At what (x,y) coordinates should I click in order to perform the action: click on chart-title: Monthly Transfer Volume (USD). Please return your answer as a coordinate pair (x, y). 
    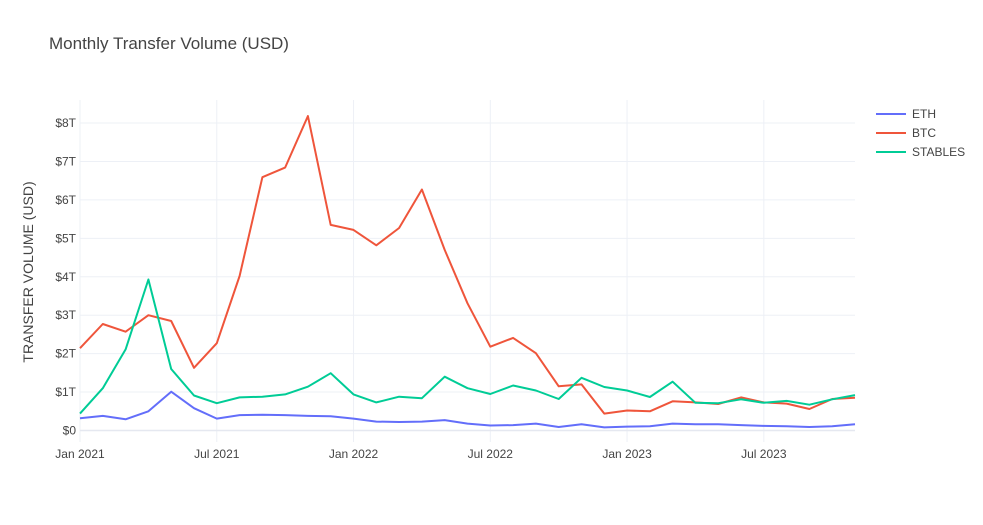
    Looking at the image, I should click on (169, 43).